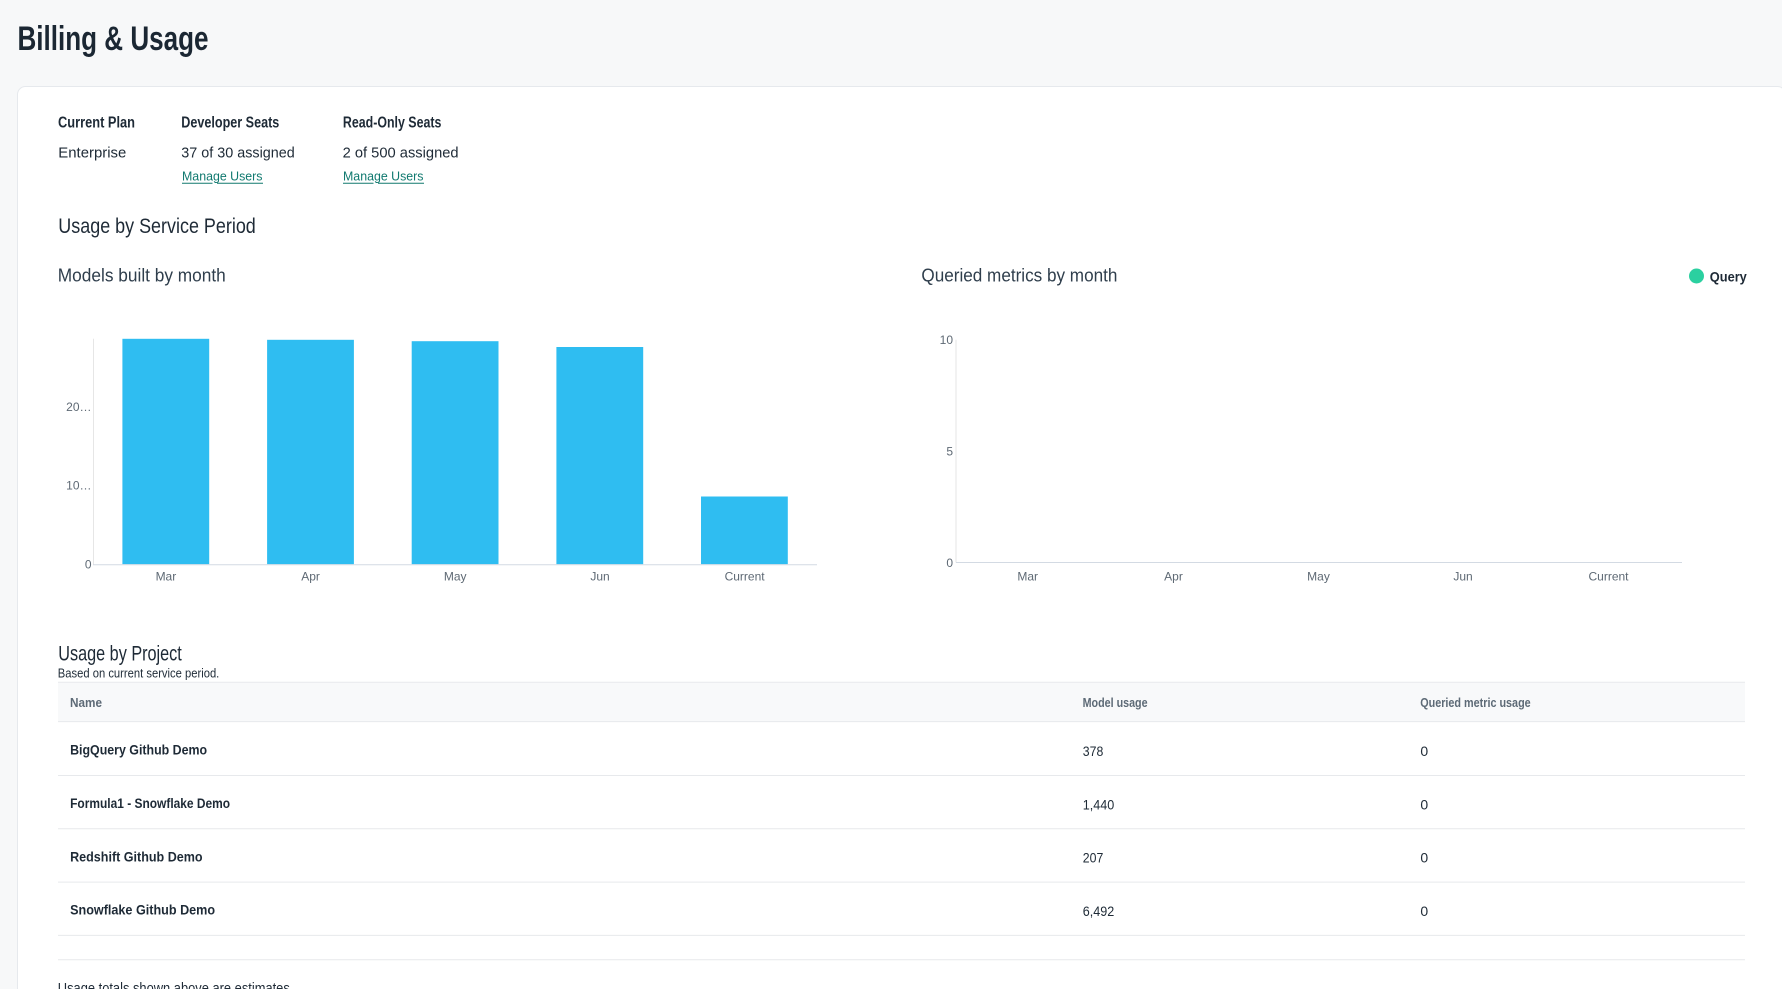 The height and width of the screenshot is (989, 1782). Describe the element at coordinates (1115, 702) in the screenshot. I see `svg-text: Model usage` at that location.